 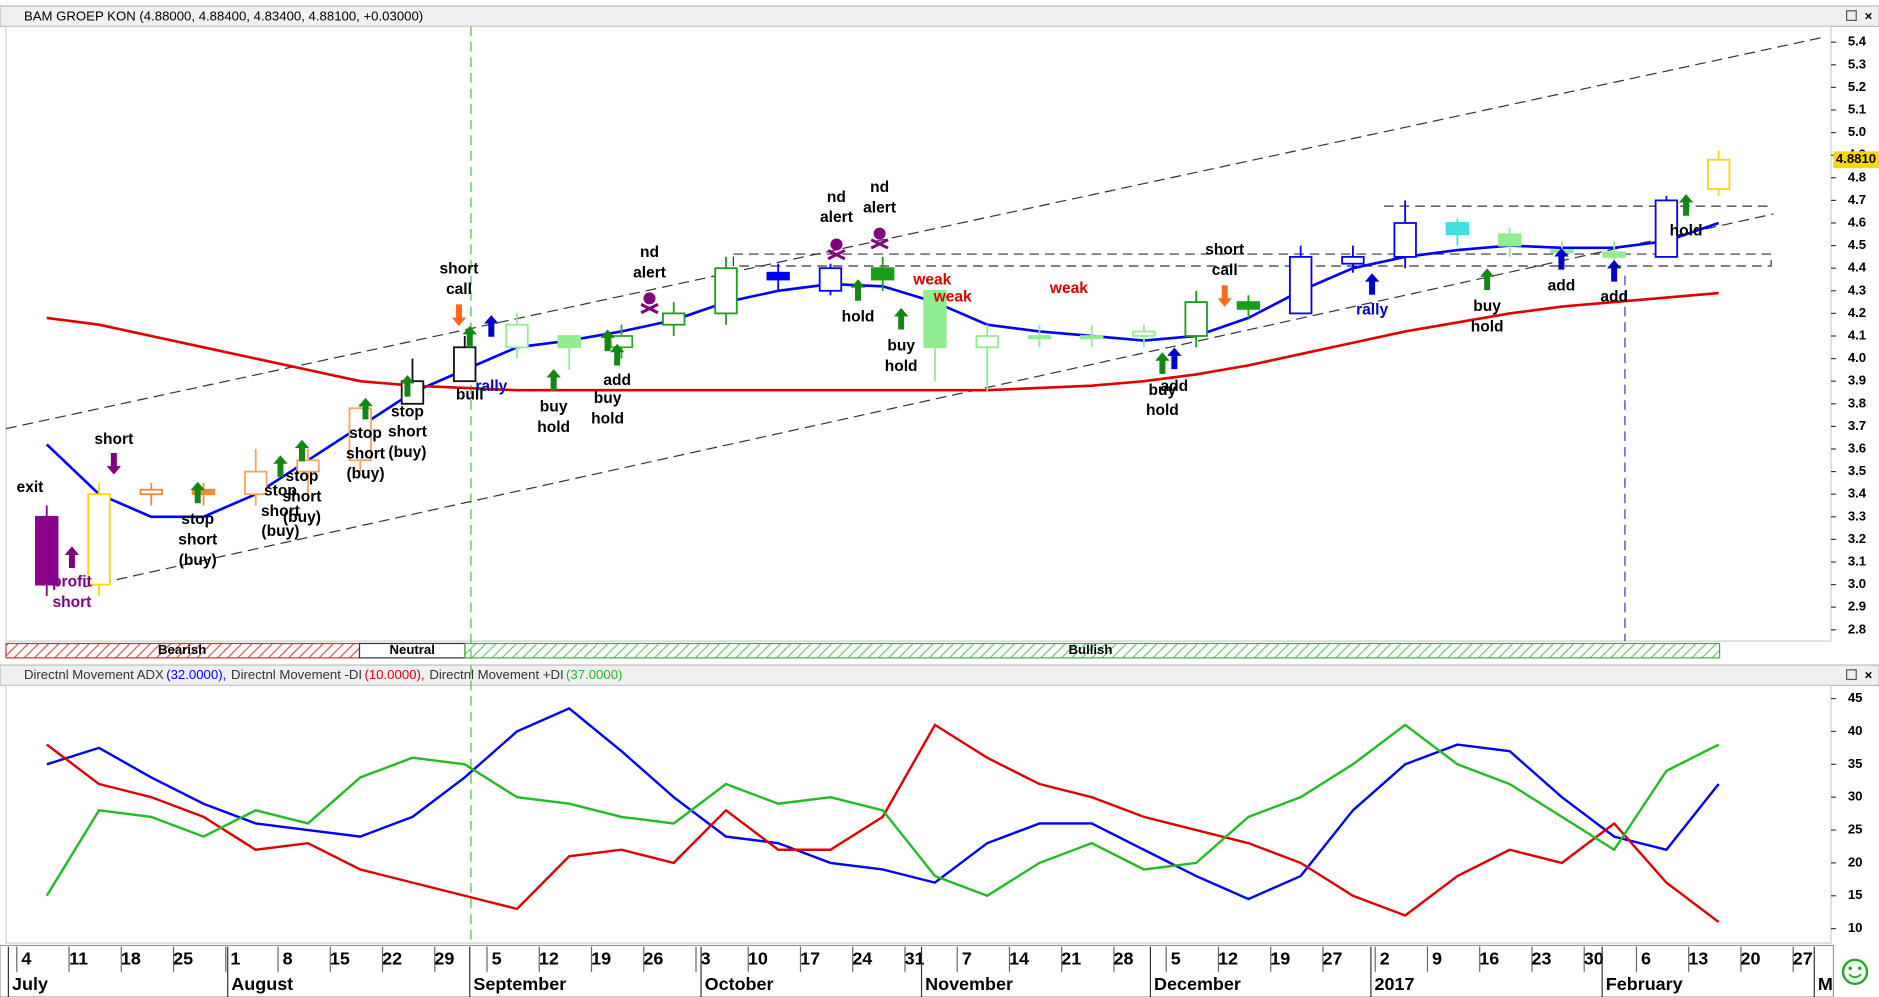 I want to click on annotation: bull, so click(x=470, y=395).